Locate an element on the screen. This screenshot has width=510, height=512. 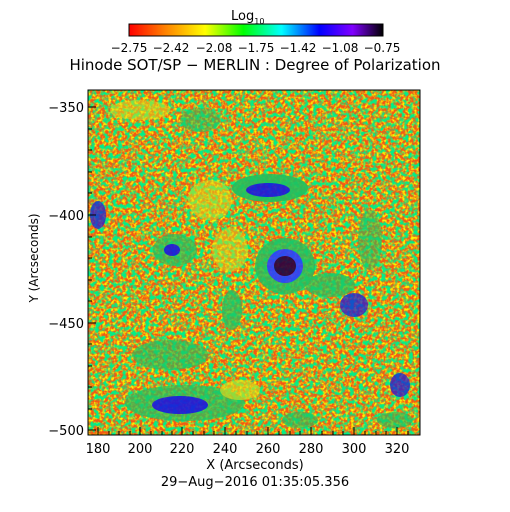
colorbar-tick-label: −1.42 is located at coordinates (298, 48).